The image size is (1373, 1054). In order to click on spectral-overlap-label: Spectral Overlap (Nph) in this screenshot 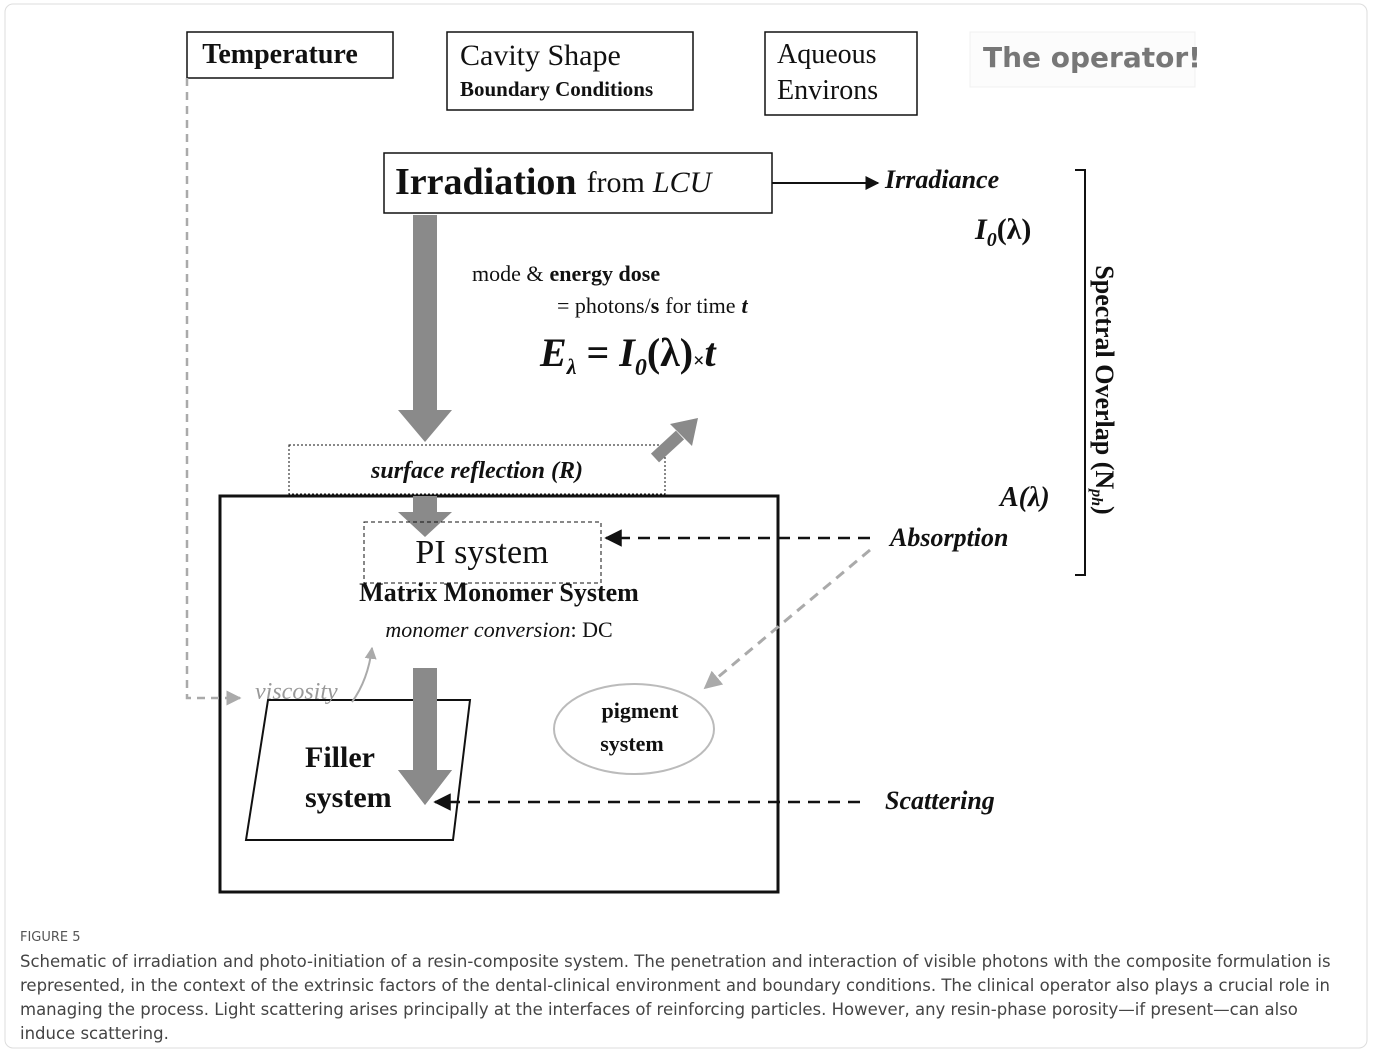, I will do `click(1103, 389)`.